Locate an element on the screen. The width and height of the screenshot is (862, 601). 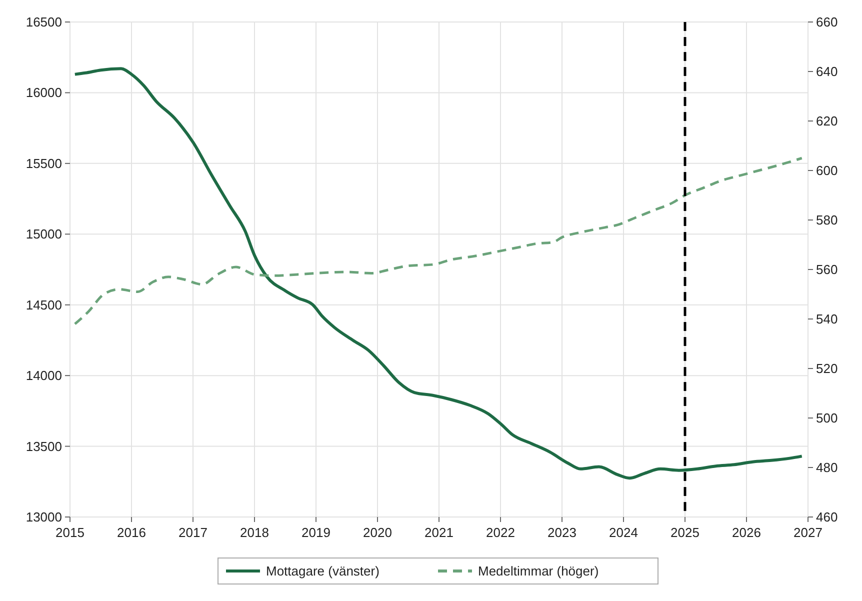
x-tick-label: 2027 is located at coordinates (808, 532).